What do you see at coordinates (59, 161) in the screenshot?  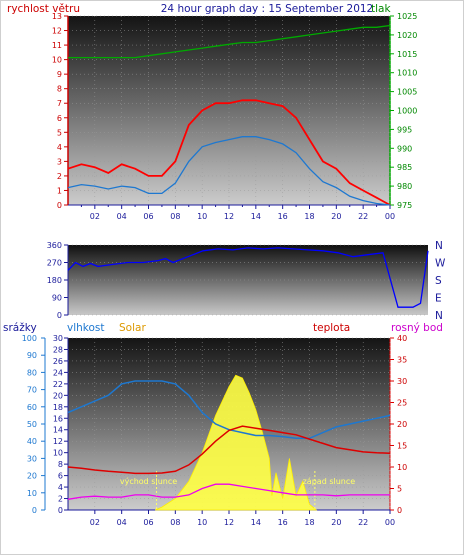 I see `wind-speed-tick-label: 3` at bounding box center [59, 161].